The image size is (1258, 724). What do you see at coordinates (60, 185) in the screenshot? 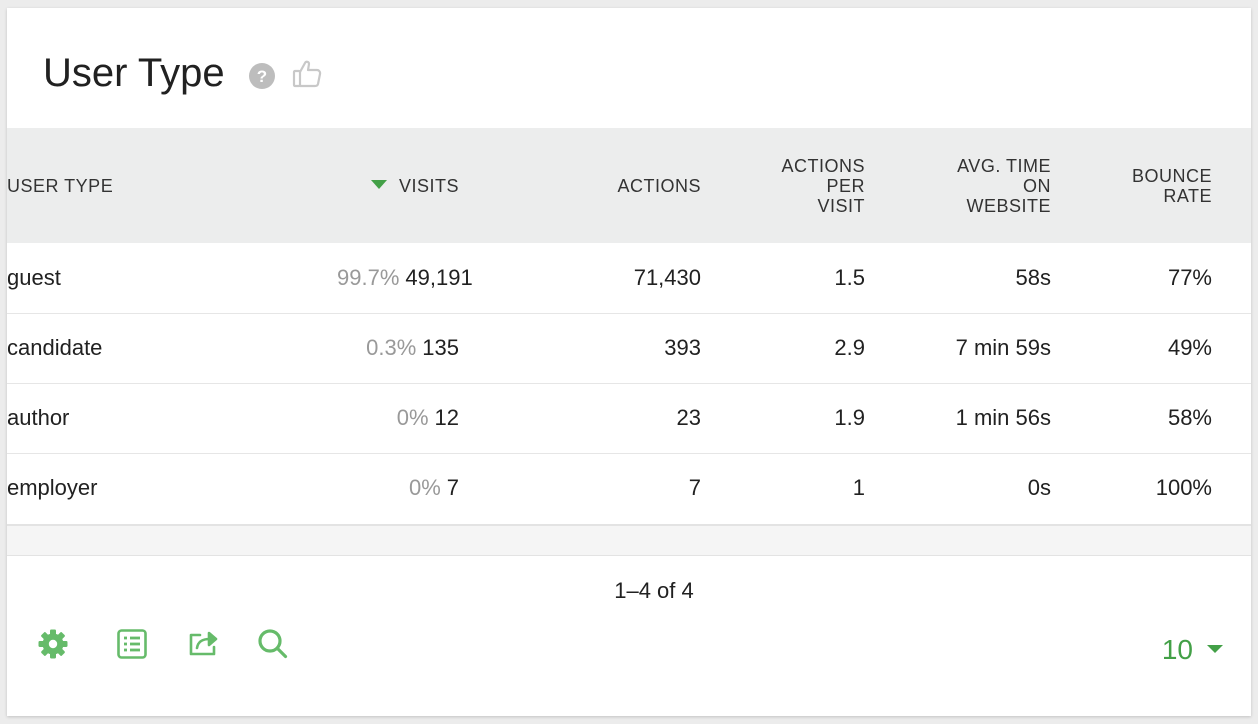
I see `column-header-user-type: USER TYPE` at bounding box center [60, 185].